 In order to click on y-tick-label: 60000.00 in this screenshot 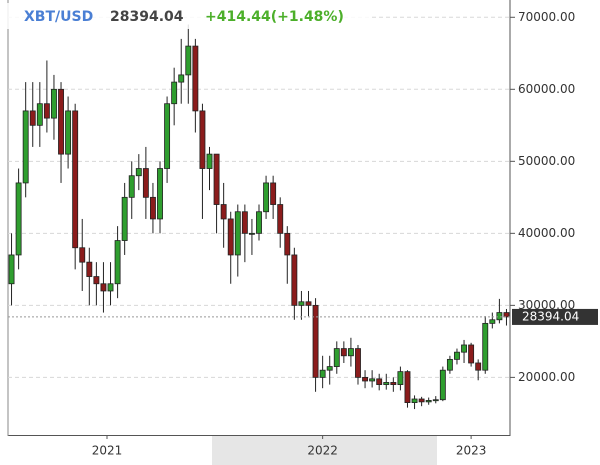, I will do `click(546, 89)`.